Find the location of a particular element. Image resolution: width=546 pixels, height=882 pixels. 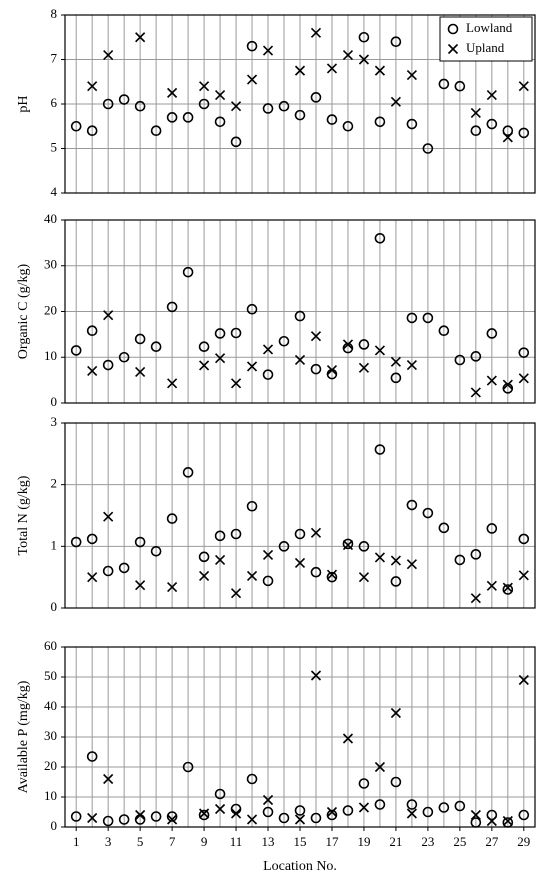

x-tick-label: 25 is located at coordinates (459, 841).